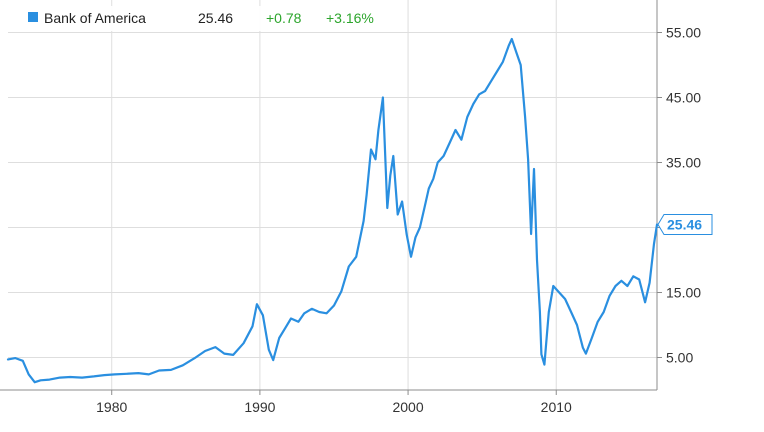 This screenshot has width=764, height=432. Describe the element at coordinates (284, 18) in the screenshot. I see `legend-change-abs: +0.78` at that location.